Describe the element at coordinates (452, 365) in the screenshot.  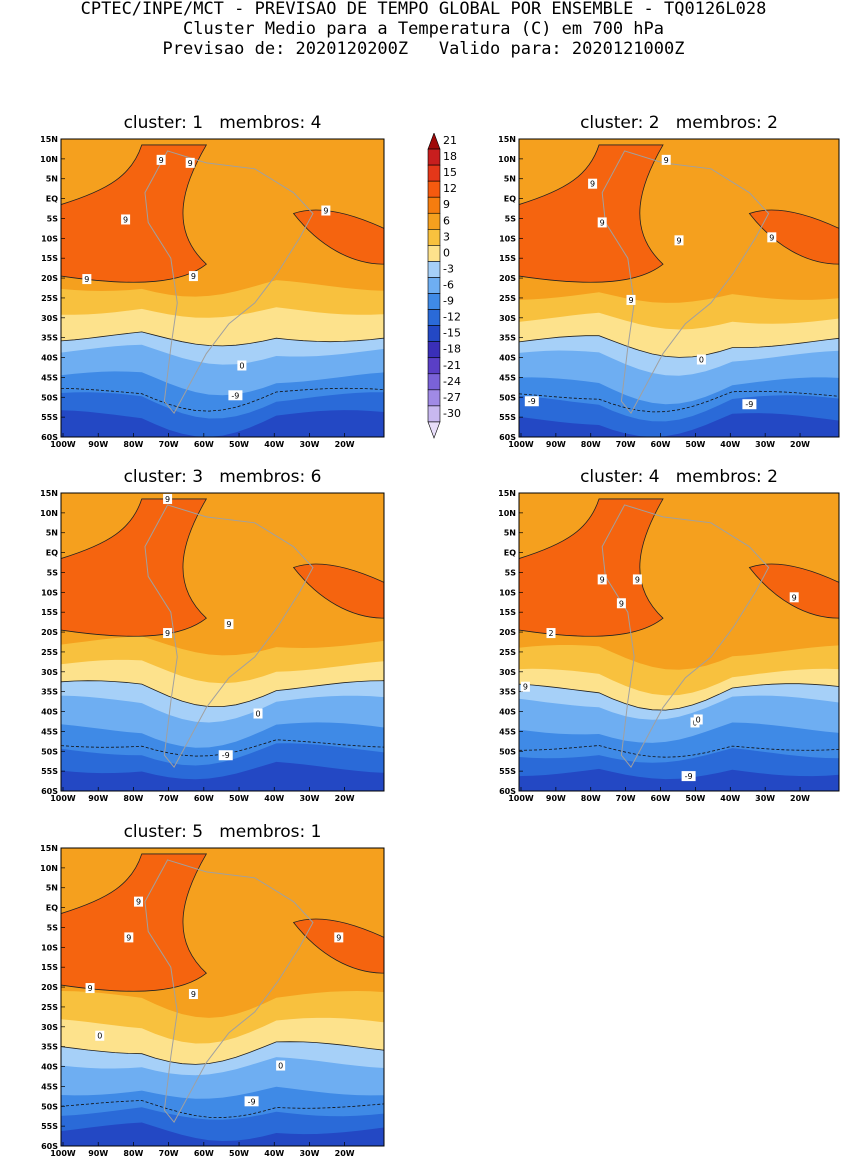
I see `colorbar-label: -21` at that location.